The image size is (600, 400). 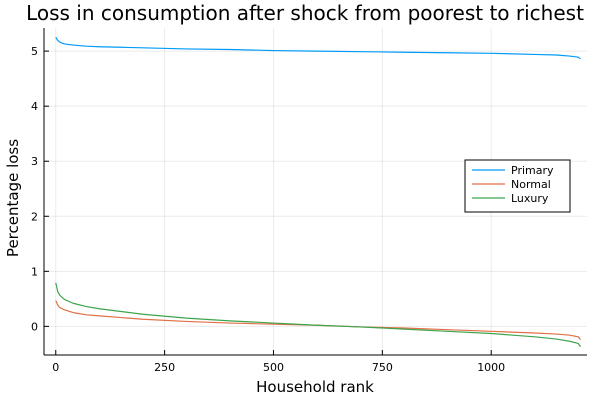 I want to click on legend-box, so click(x=517, y=186).